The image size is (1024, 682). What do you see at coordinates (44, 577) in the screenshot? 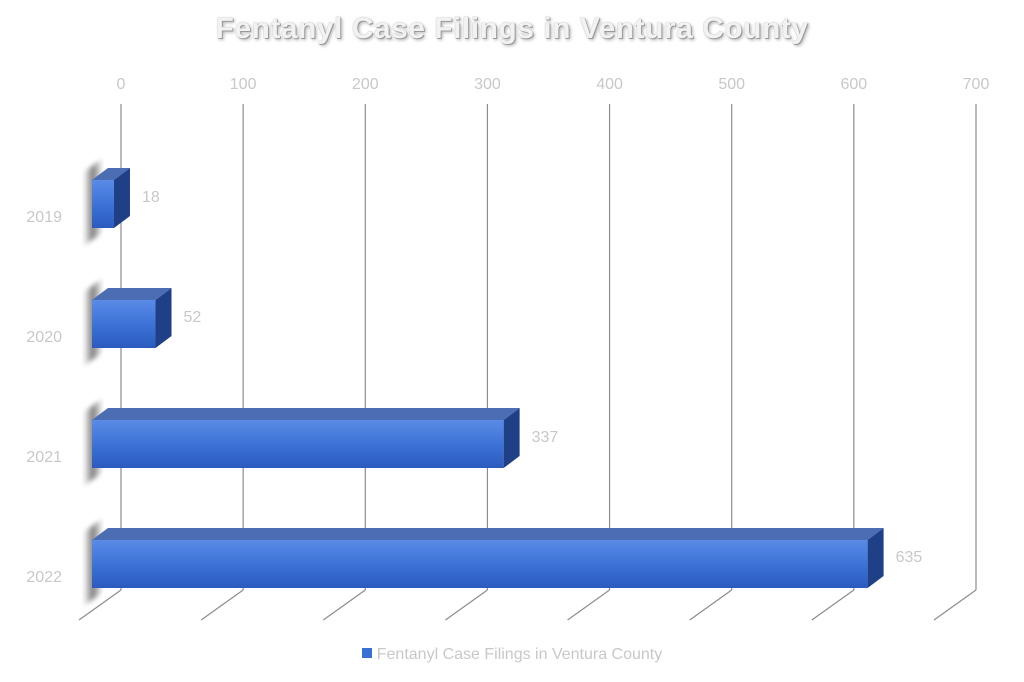
I see `category-label-2022: 2022` at bounding box center [44, 577].